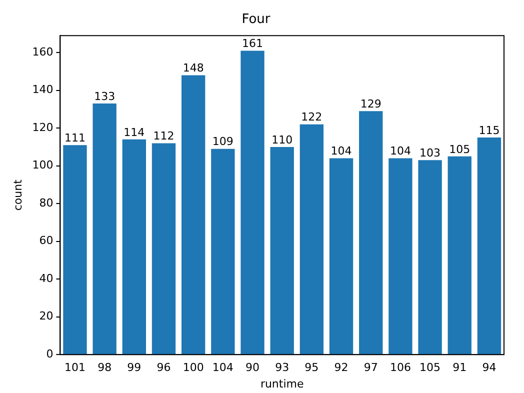  Describe the element at coordinates (282, 367) in the screenshot. I see `x-tick-label: 93` at that location.